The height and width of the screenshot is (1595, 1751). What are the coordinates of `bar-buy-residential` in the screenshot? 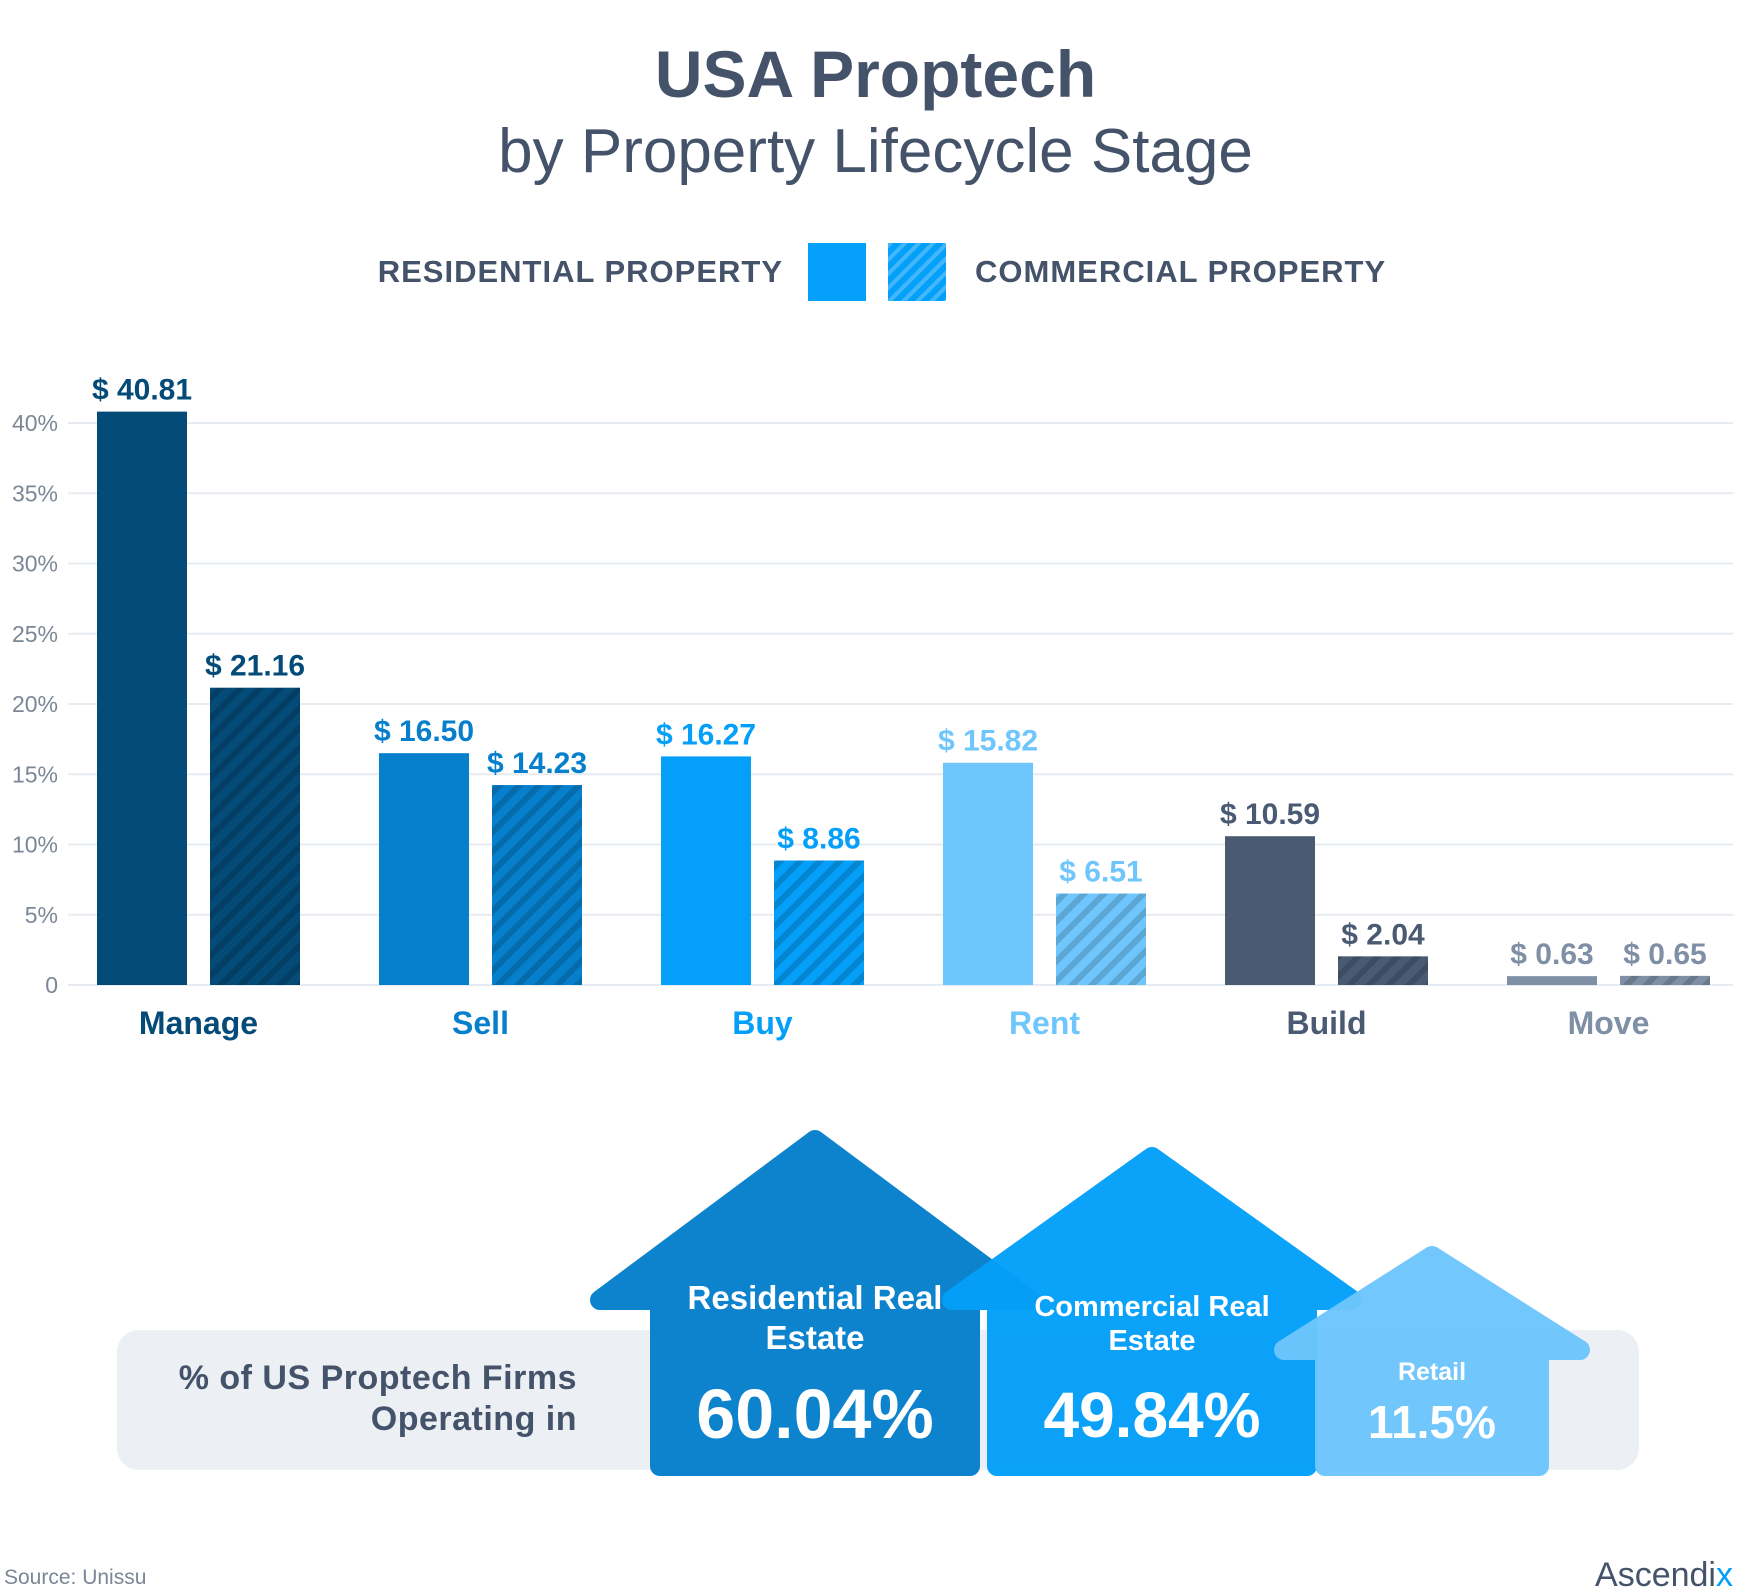 It's located at (706, 870).